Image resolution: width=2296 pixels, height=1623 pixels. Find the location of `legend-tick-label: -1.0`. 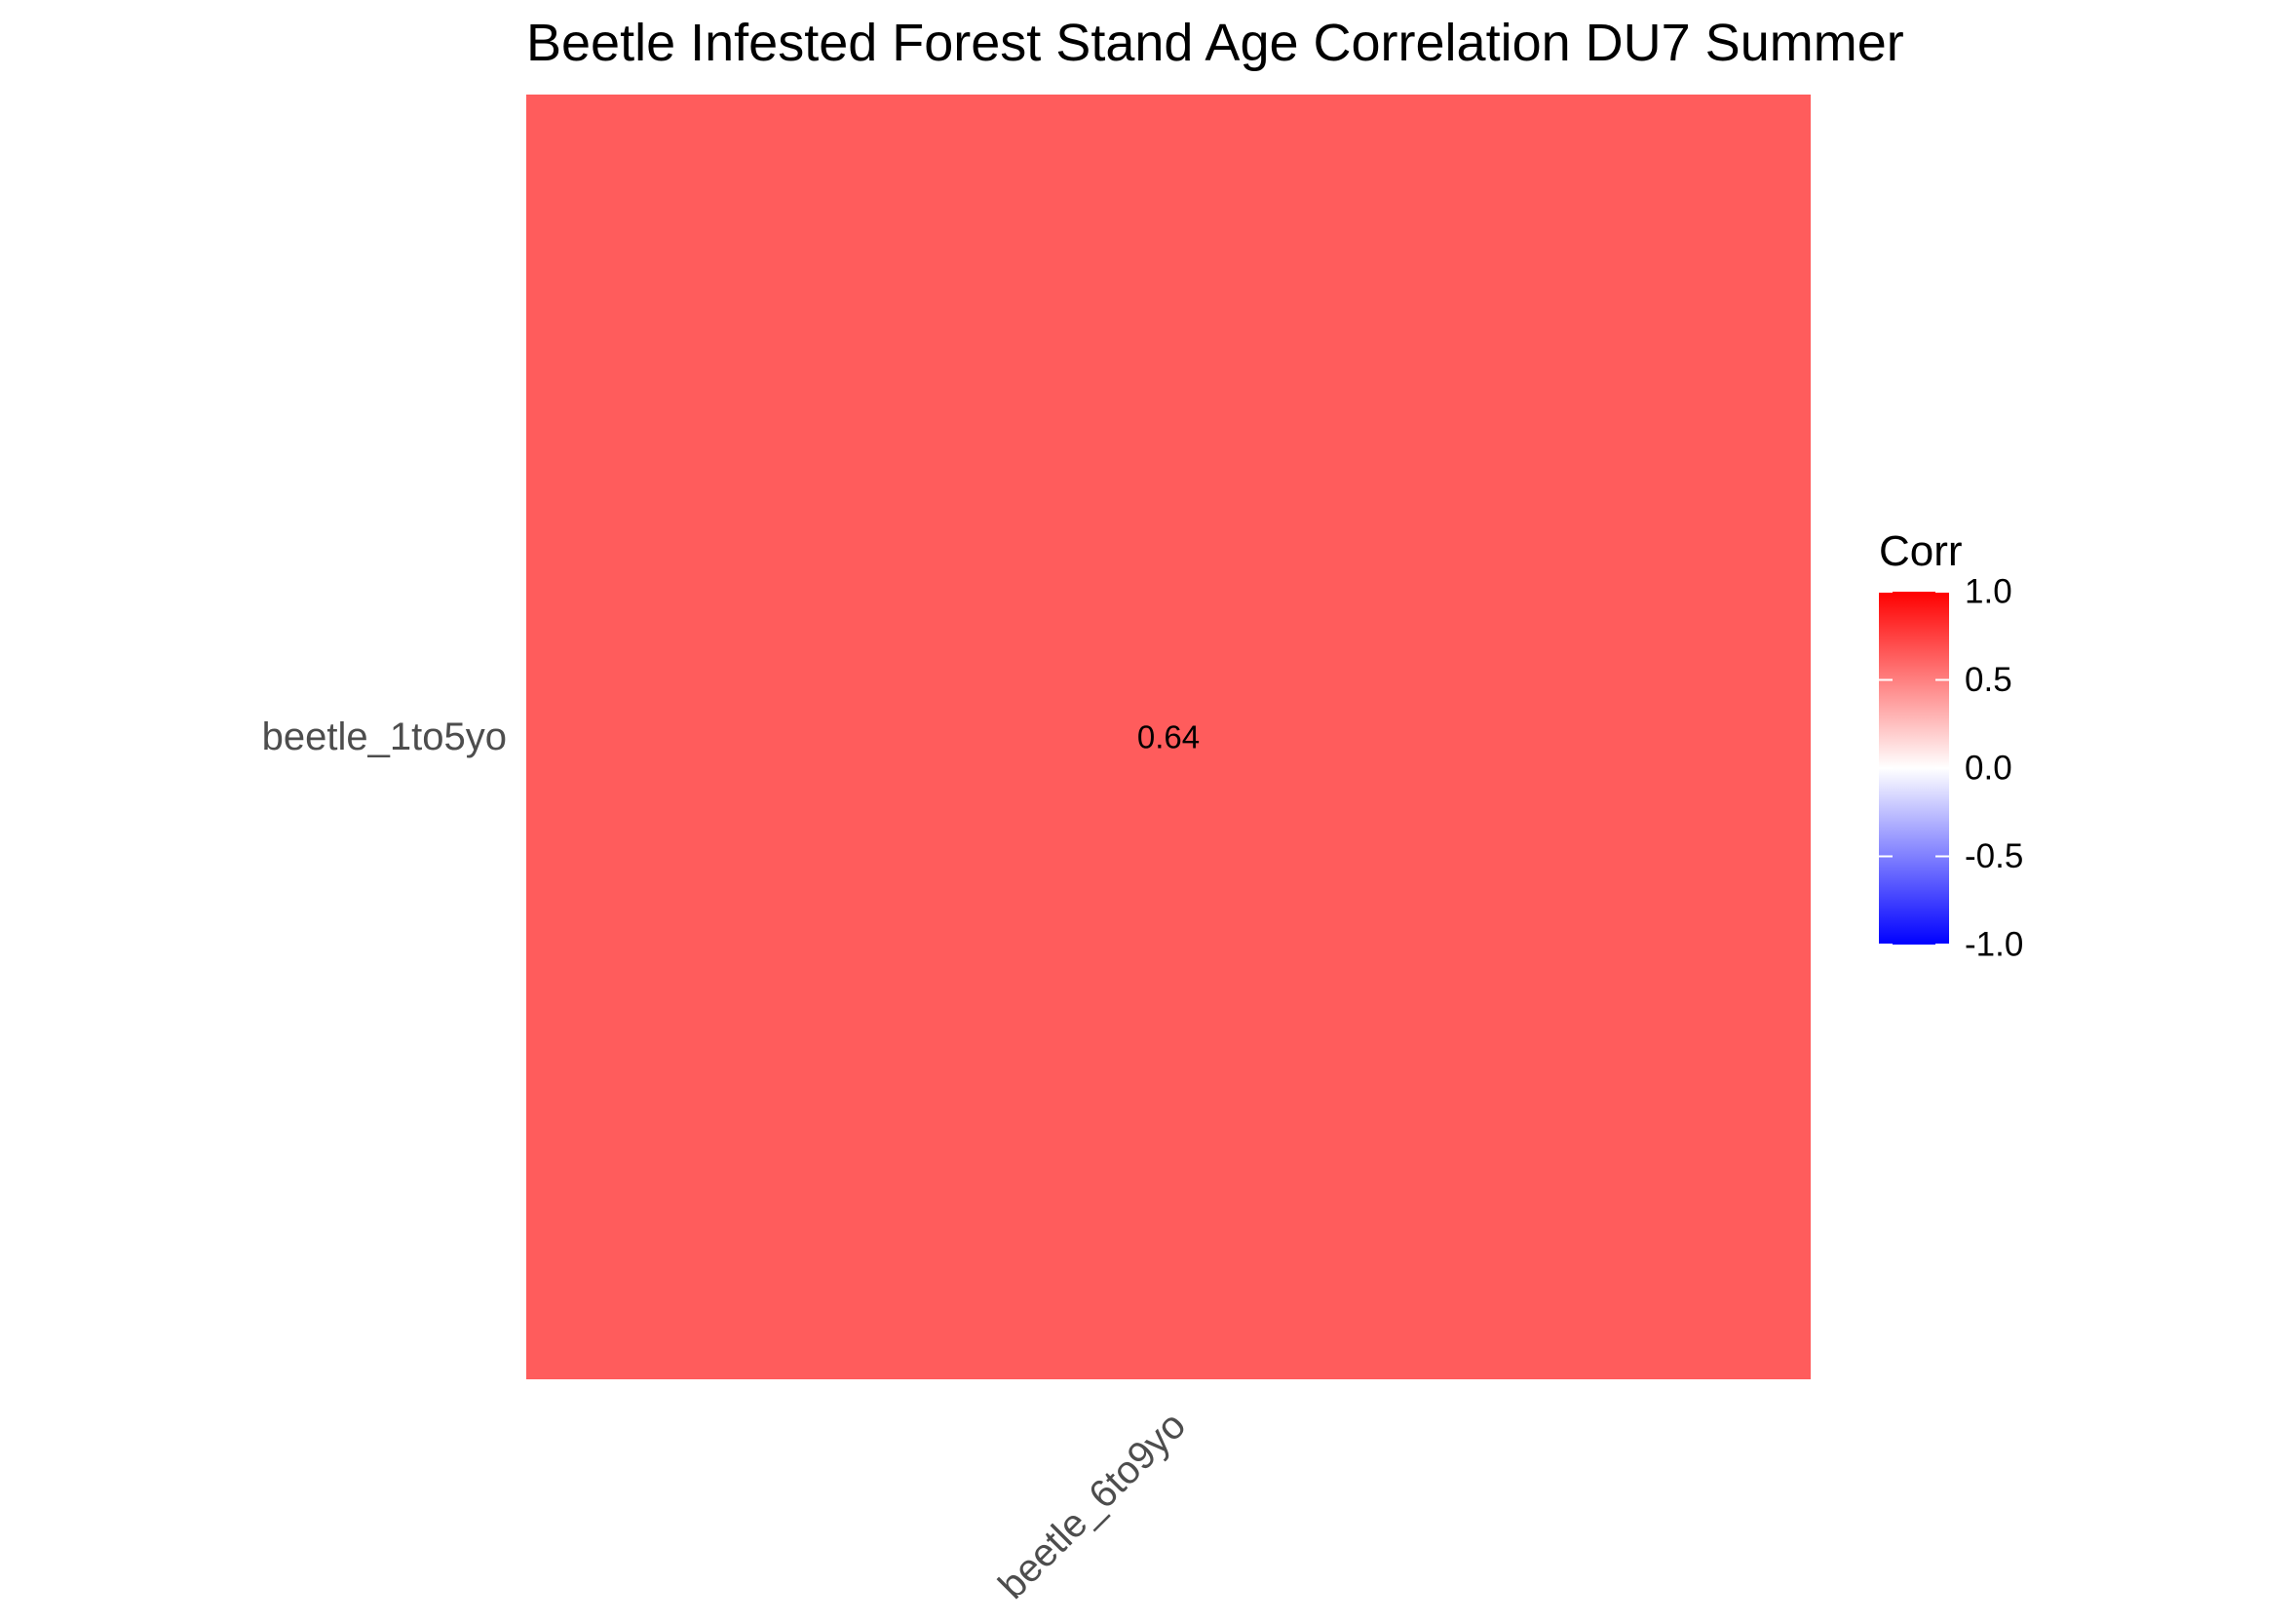

legend-tick-label: -1.0 is located at coordinates (1994, 945).